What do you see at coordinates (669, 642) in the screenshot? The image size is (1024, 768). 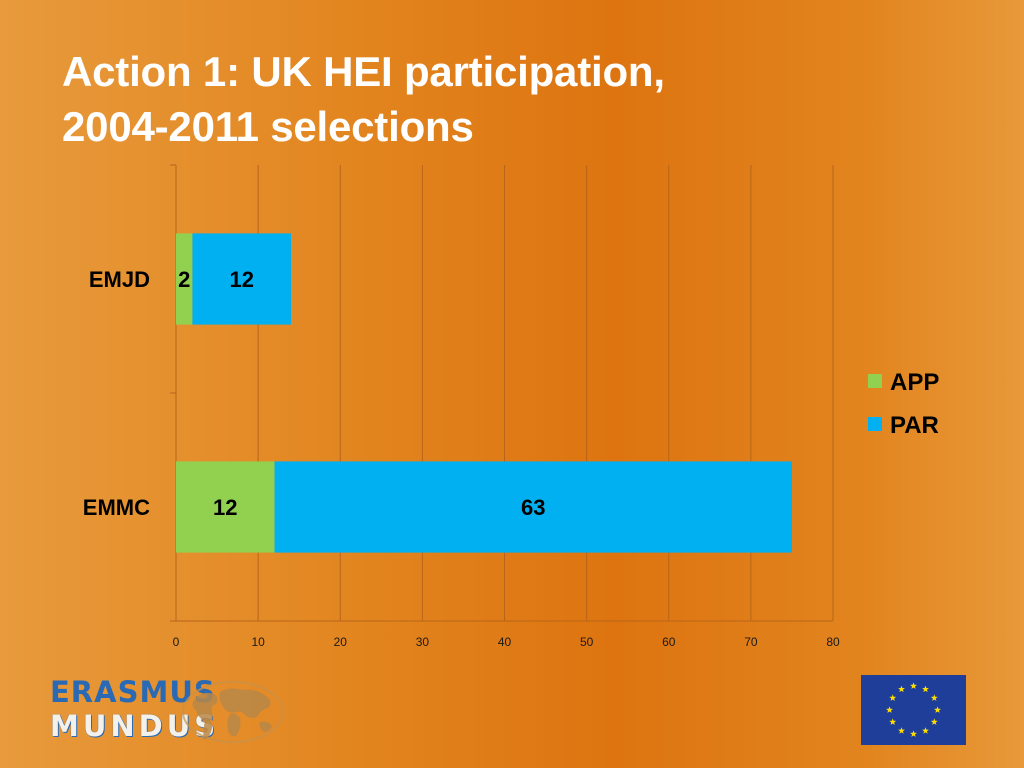 I see `x-tick-label: 60` at bounding box center [669, 642].